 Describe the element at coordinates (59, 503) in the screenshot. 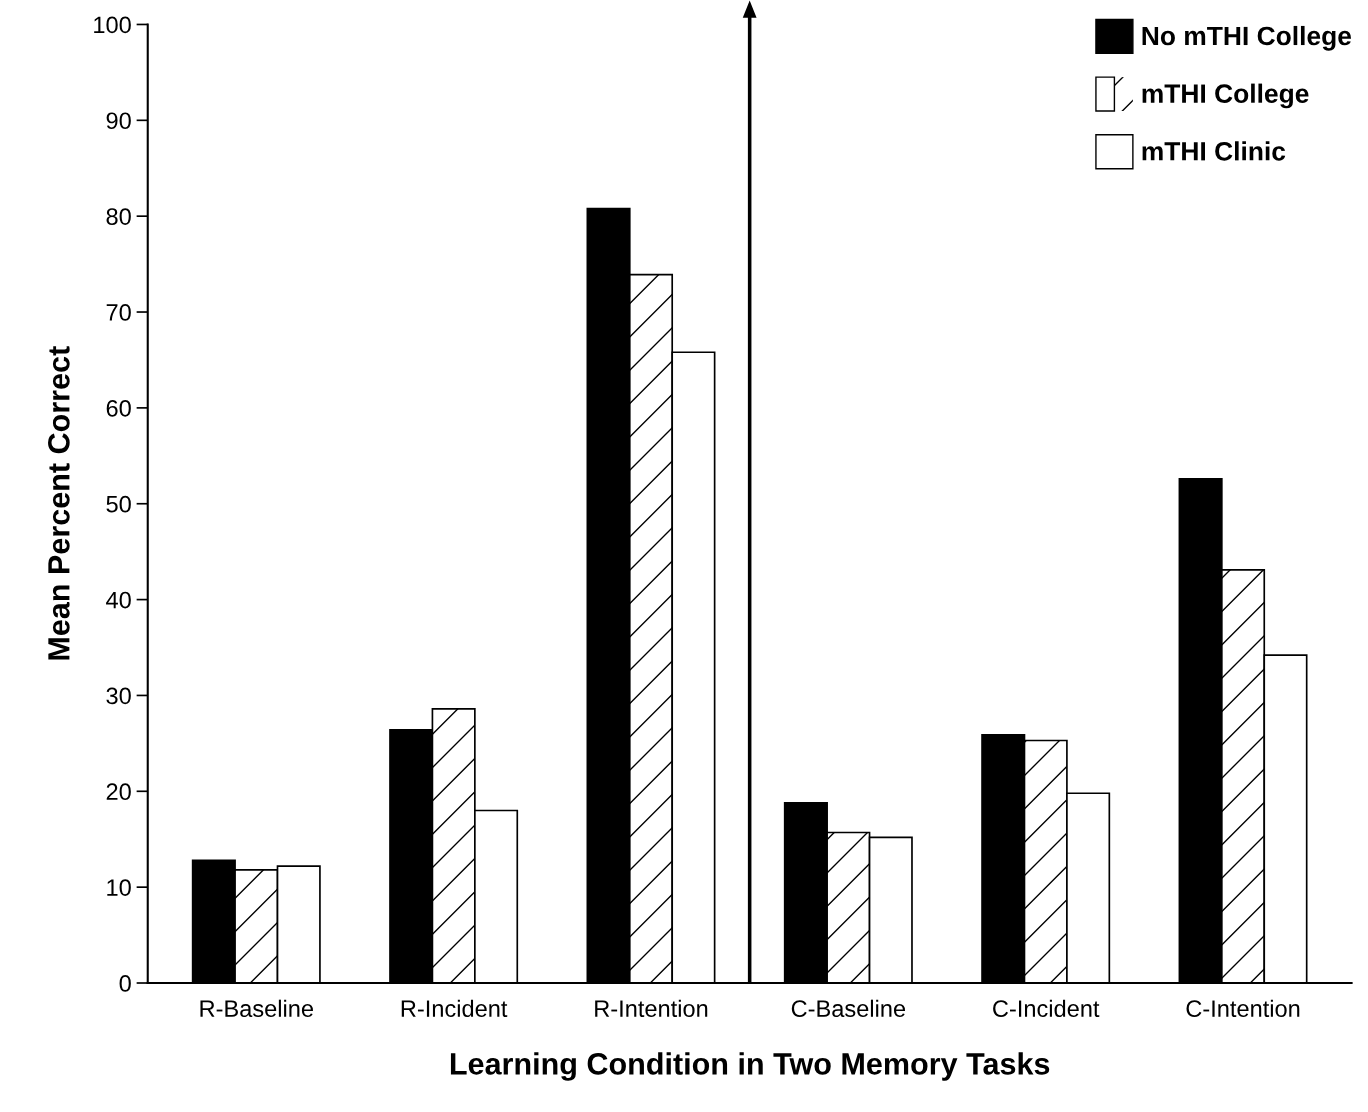

I see `y-axis-title: Mean Percent Correct` at that location.